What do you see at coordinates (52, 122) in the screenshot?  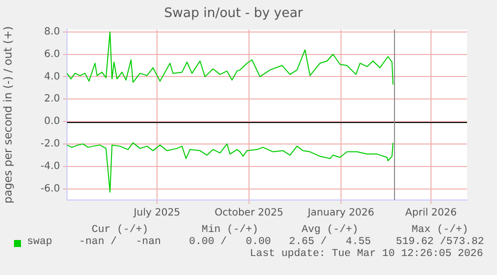 I see `y-tick-label: 0.0` at bounding box center [52, 122].